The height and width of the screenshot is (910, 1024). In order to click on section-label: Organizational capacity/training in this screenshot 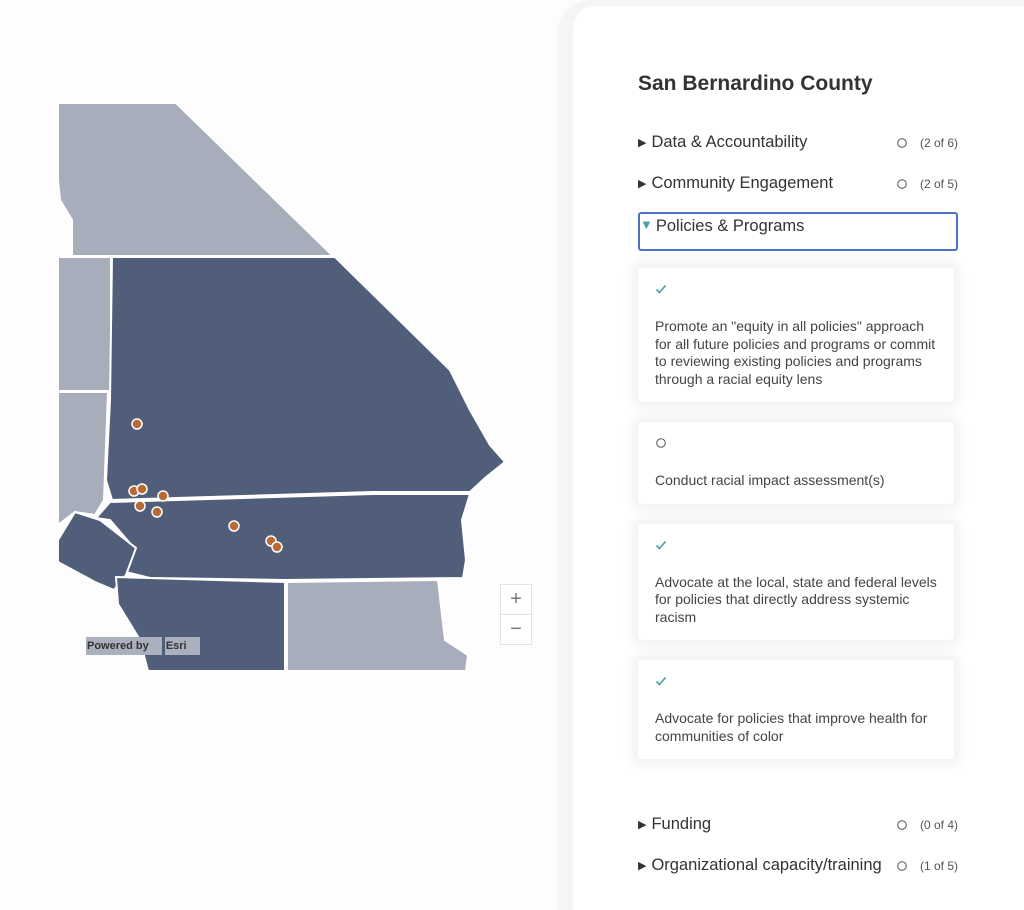, I will do `click(766, 865)`.